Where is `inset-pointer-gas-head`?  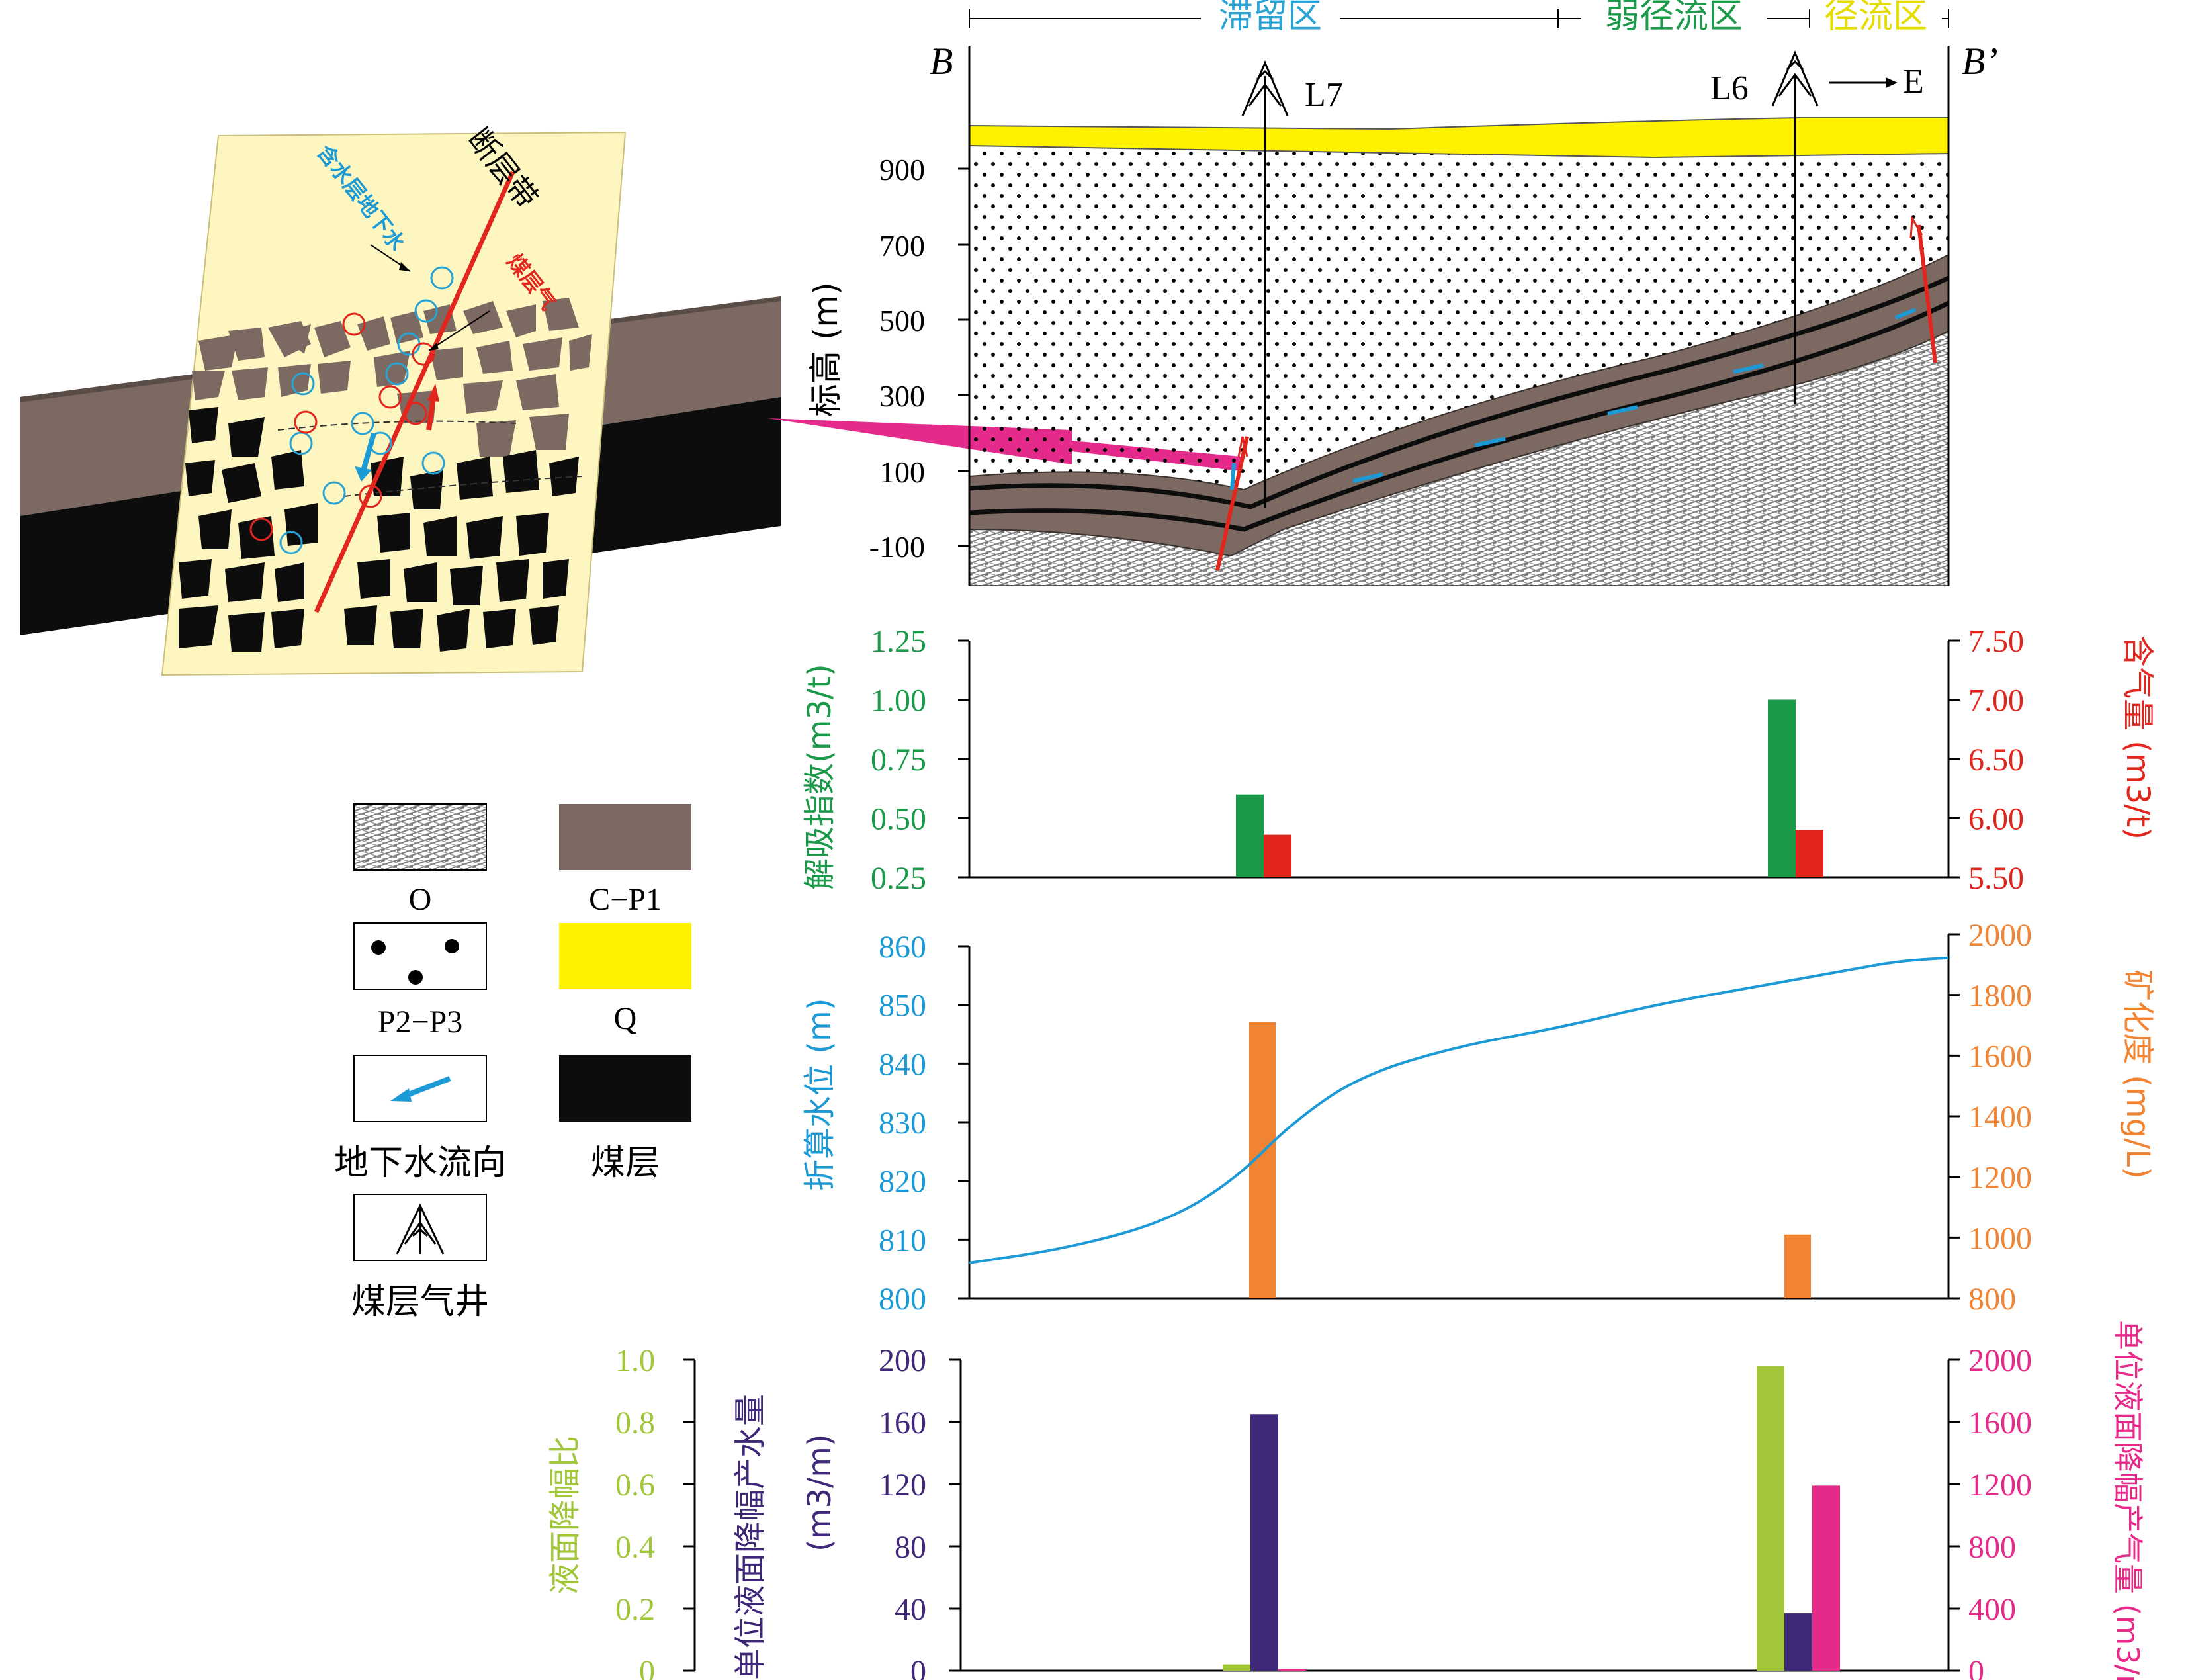
inset-pointer-gas-head is located at coordinates (434, 347).